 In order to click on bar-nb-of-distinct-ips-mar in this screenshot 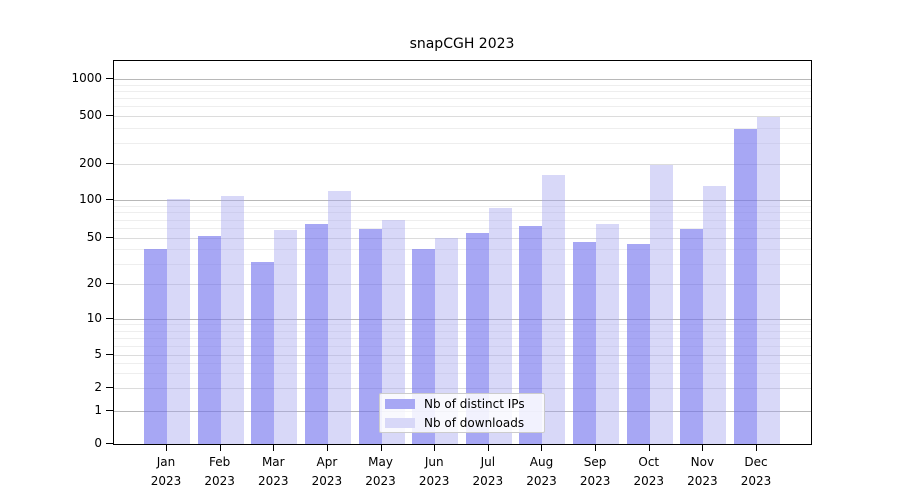, I will do `click(262, 353)`.